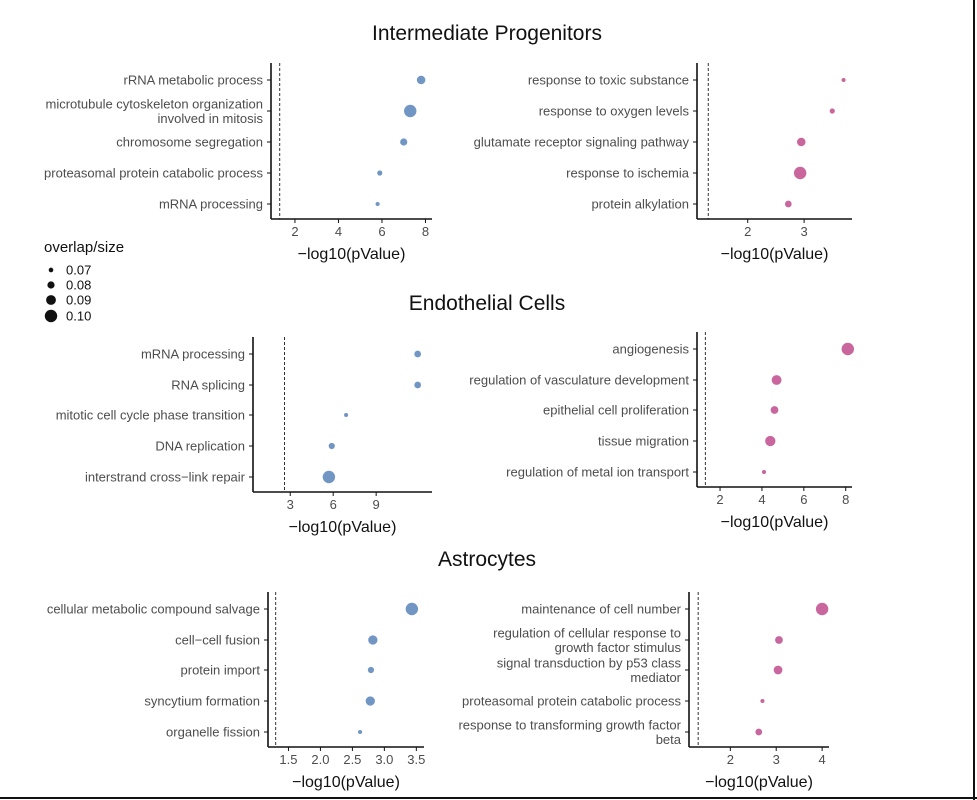  Describe the element at coordinates (608, 80) in the screenshot. I see `term-label: response to toxic substance` at that location.